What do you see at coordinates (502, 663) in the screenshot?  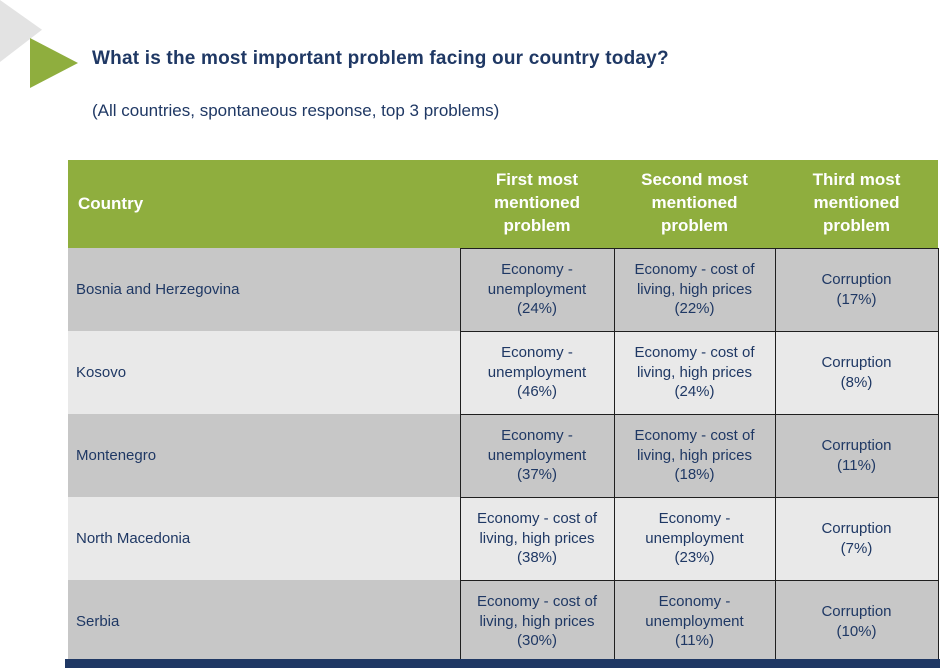 I see `bottom-bar` at bounding box center [502, 663].